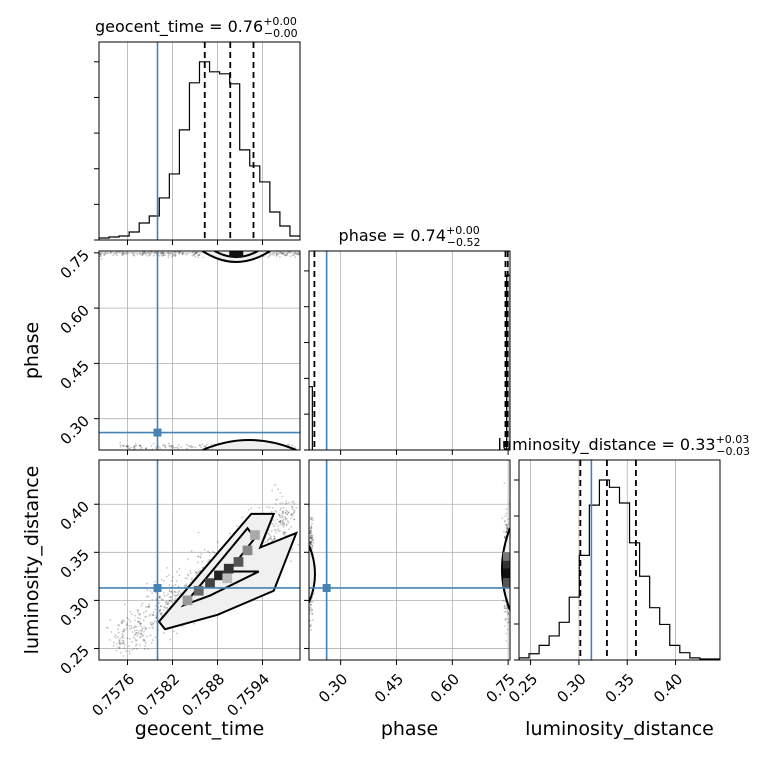  What do you see at coordinates (236, 257) in the screenshot?
I see `contour-line` at bounding box center [236, 257].